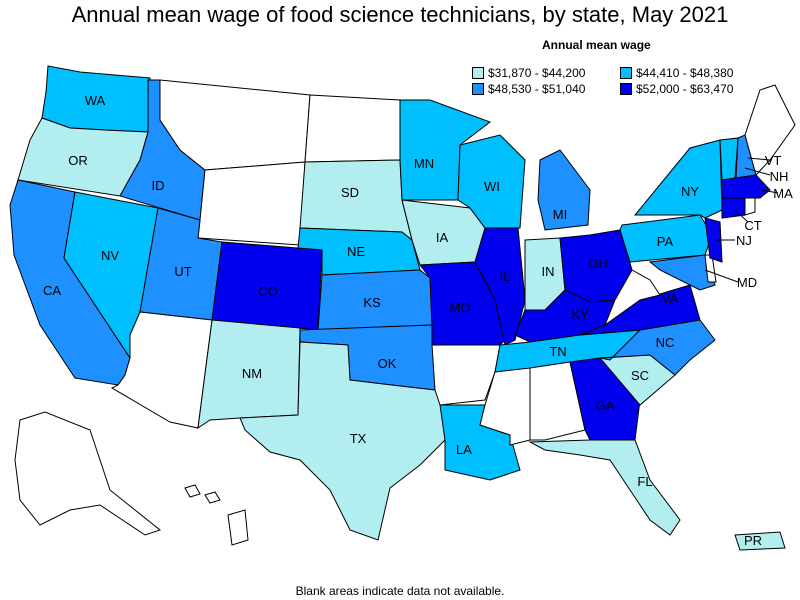 The image size is (800, 600). I want to click on state-label-ct: CT, so click(752, 225).